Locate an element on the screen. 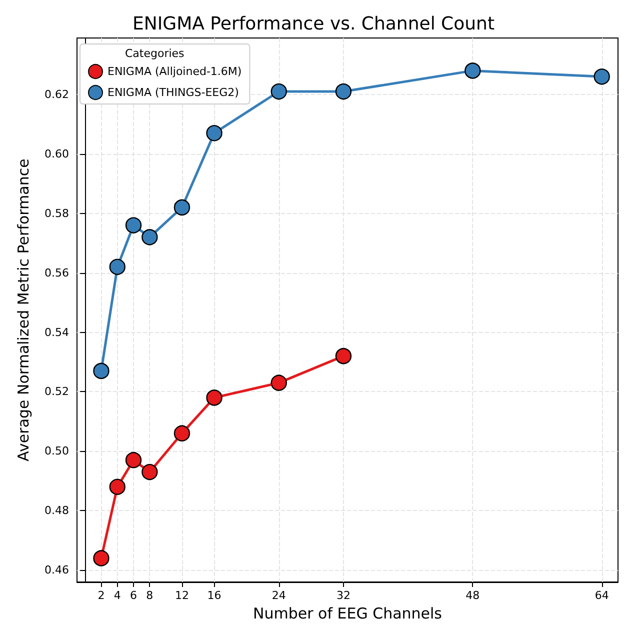 The image size is (627, 634). y-tick-label: 0.62 is located at coordinates (56, 94).